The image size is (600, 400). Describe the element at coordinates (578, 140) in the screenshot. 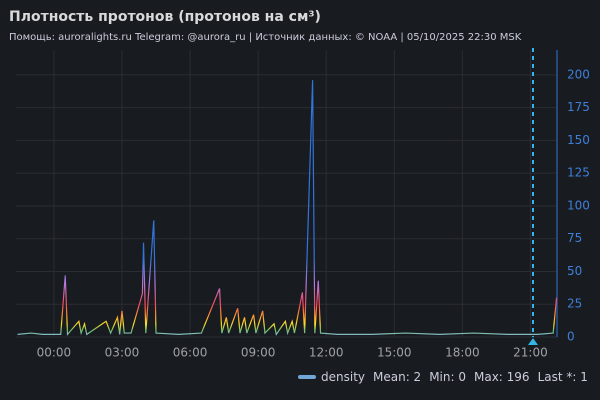

I see `y-tick-label: 150` at that location.